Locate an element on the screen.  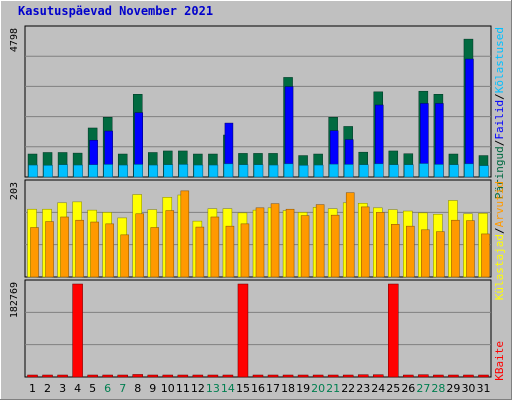
legend-part: Kõlastused is located at coordinates (499, 60).